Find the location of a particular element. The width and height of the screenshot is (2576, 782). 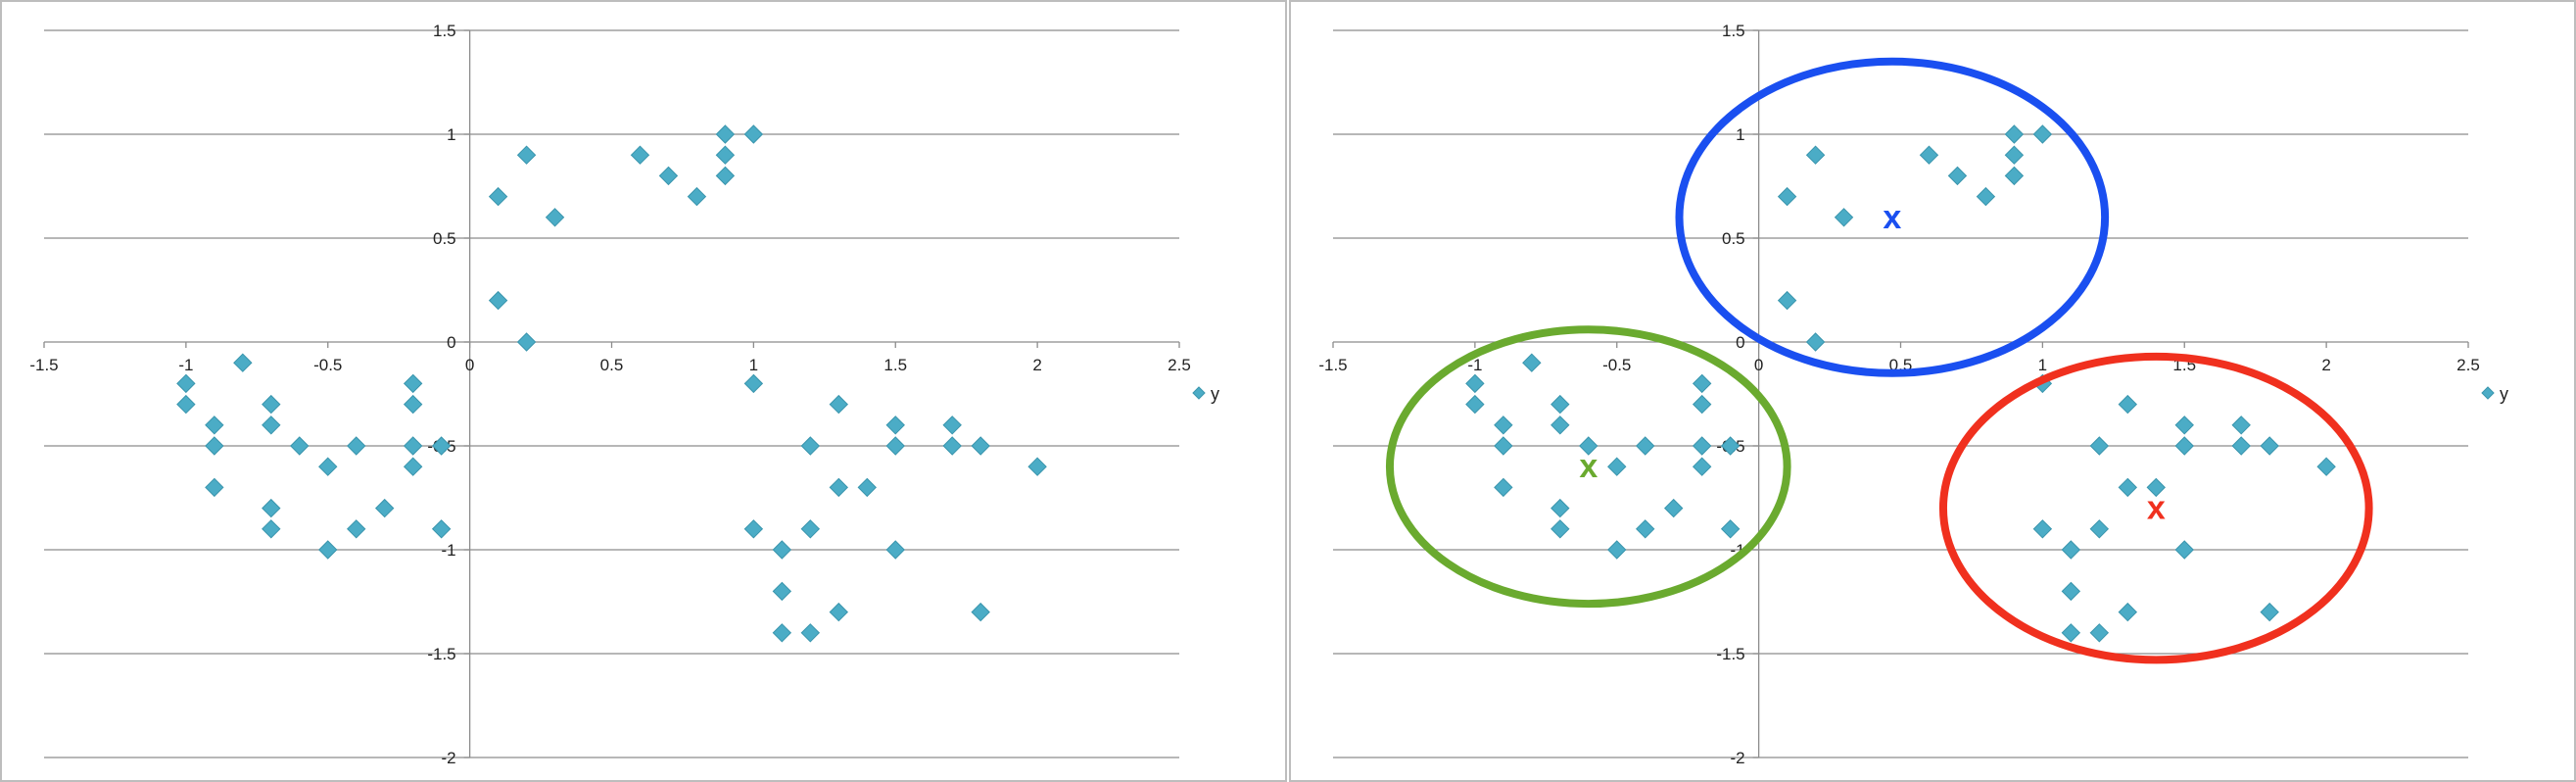

y-tick-label: -1.5 is located at coordinates (441, 654).